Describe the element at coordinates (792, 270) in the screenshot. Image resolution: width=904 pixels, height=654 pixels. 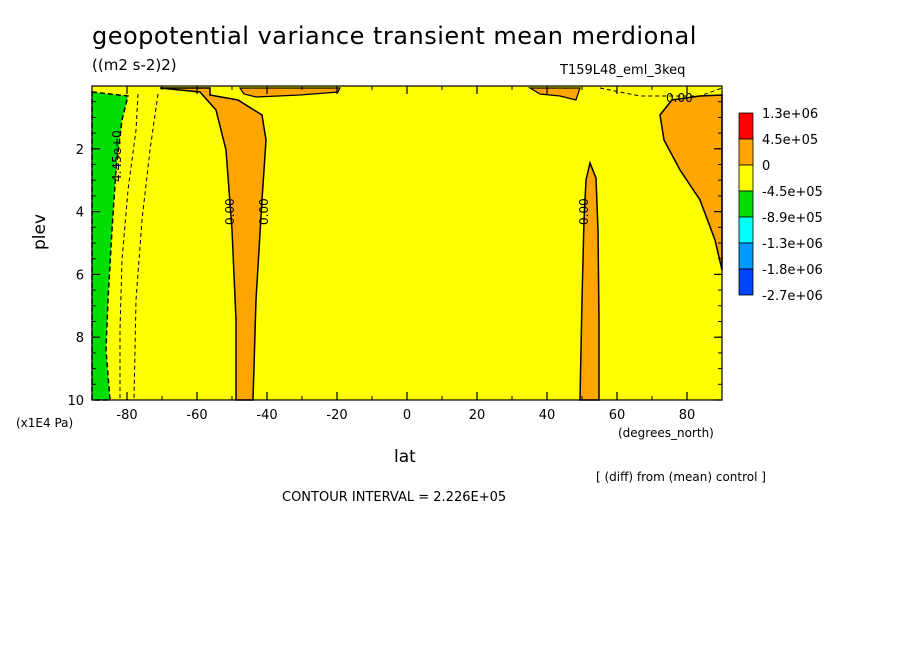
I see `colorbar-label: -1.8e+06` at that location.